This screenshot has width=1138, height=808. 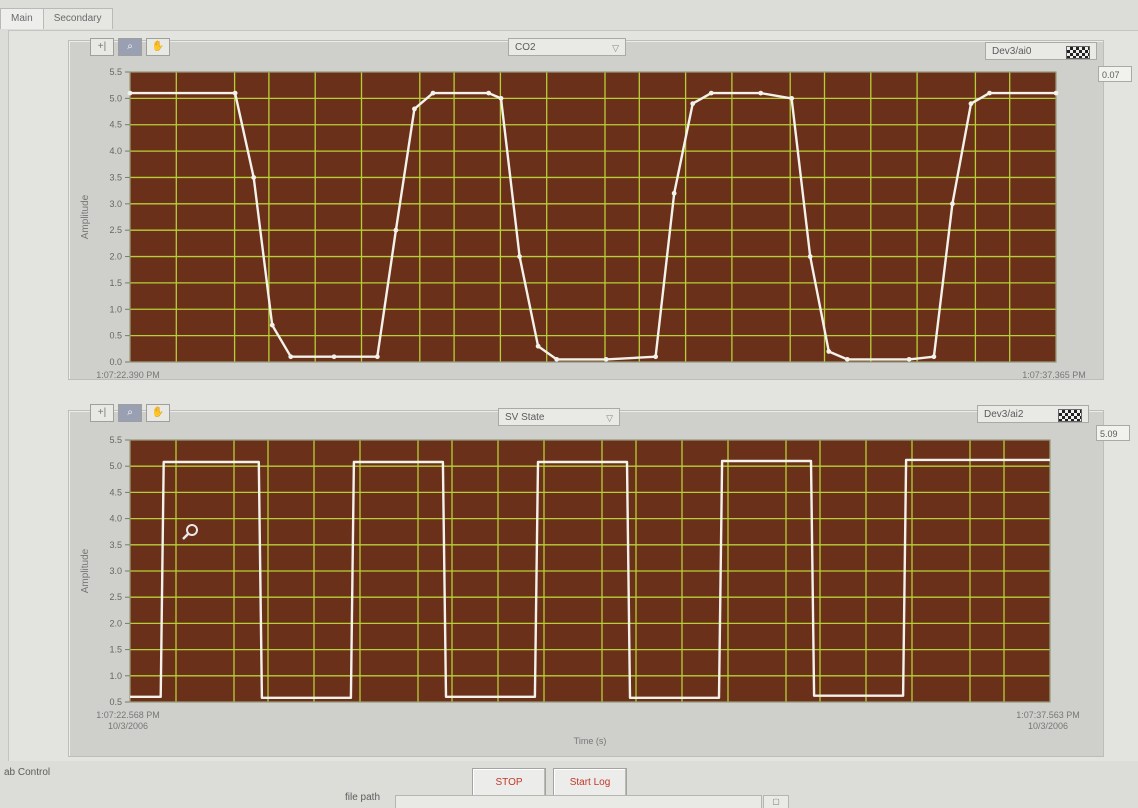 I want to click on tab-strip: Main Secondary, so click(x=56, y=19).